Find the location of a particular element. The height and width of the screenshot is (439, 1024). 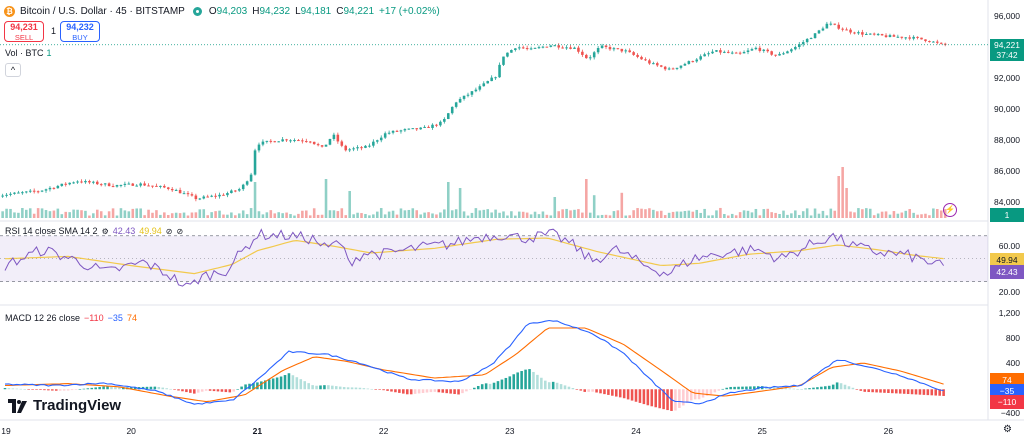

hide-eye-icon: ⊘ is located at coordinates (169, 231).